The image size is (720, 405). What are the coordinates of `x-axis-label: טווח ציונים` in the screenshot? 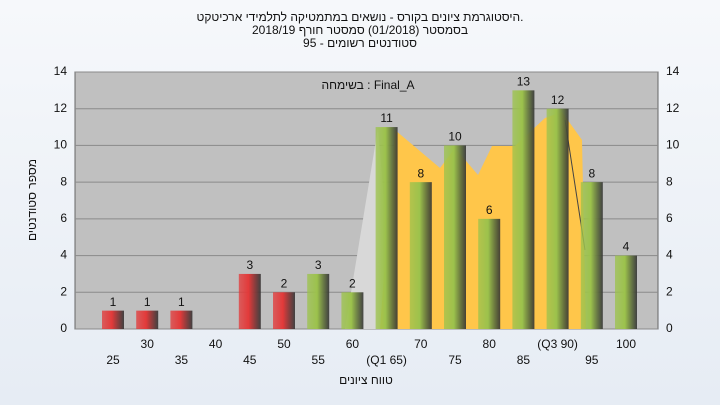 It's located at (366, 380).